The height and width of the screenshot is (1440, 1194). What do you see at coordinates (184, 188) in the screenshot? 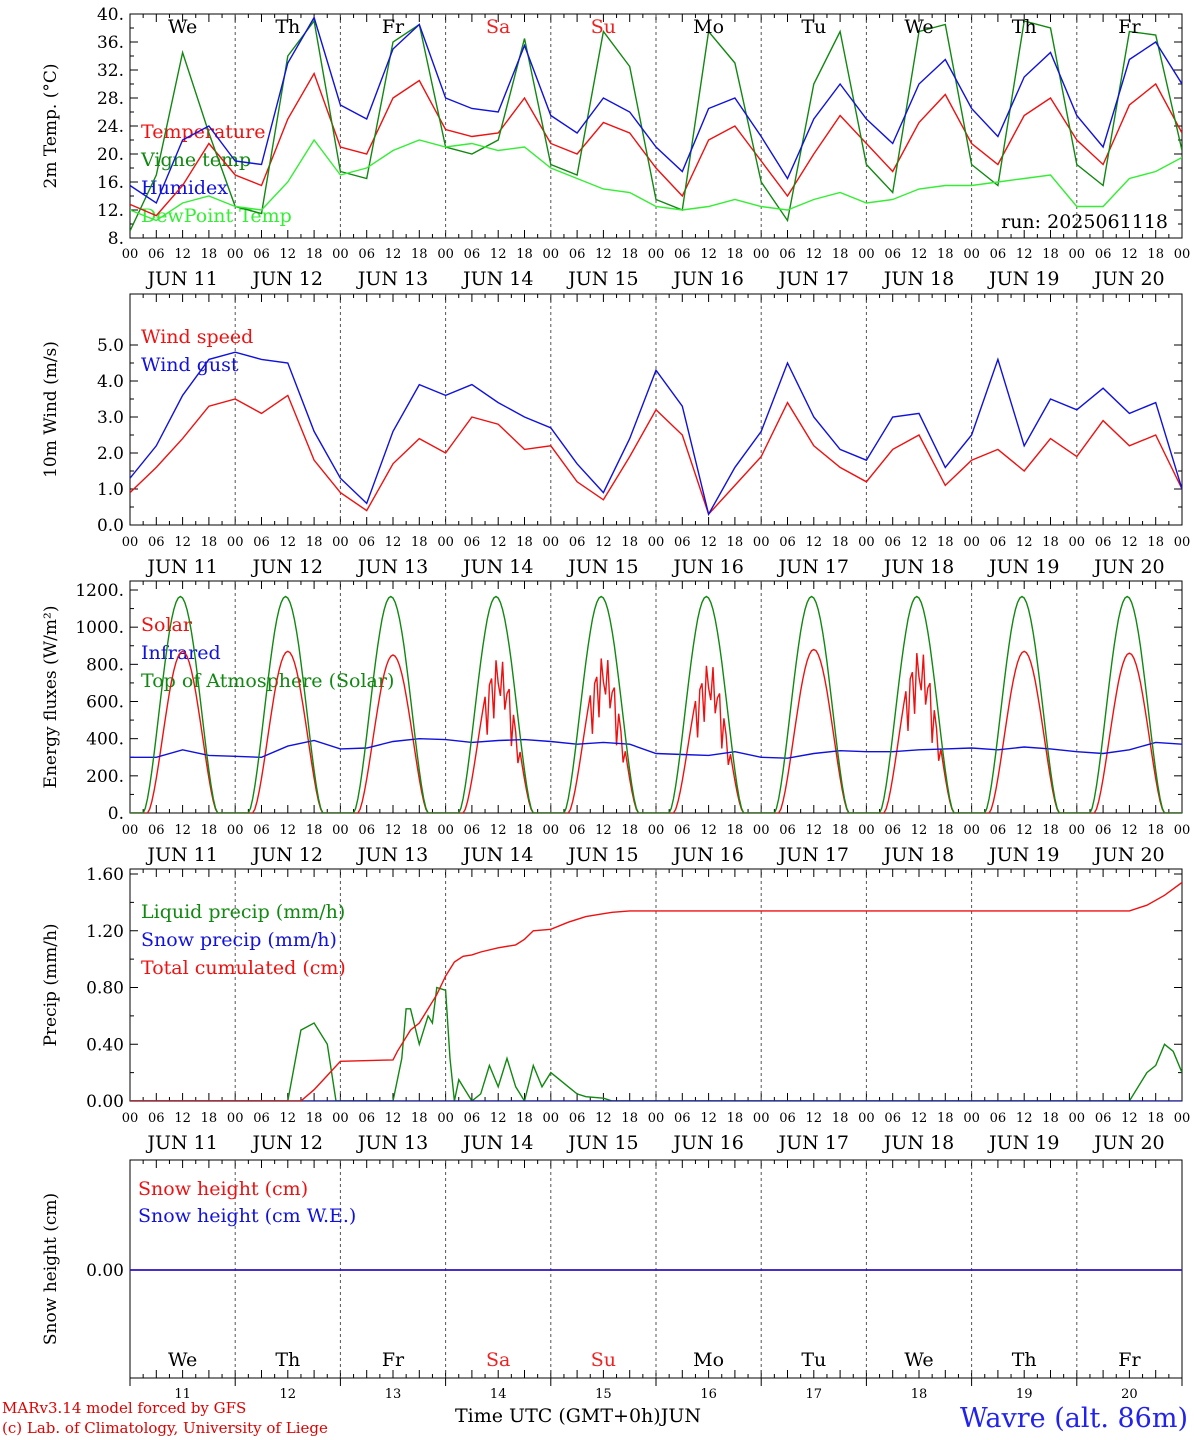
I see `legend-entry: Humidex` at bounding box center [184, 188].